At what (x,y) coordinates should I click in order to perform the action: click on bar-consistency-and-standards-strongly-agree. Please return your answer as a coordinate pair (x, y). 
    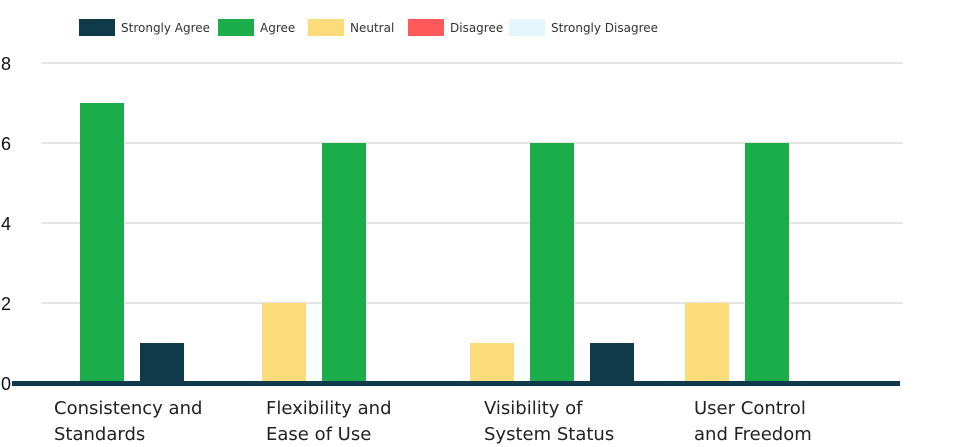
    Looking at the image, I should click on (162, 363).